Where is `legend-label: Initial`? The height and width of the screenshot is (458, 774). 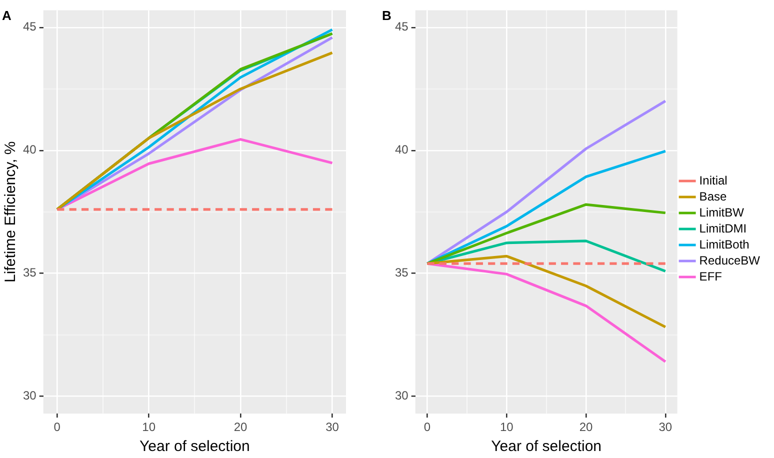
legend-label: Initial is located at coordinates (713, 180).